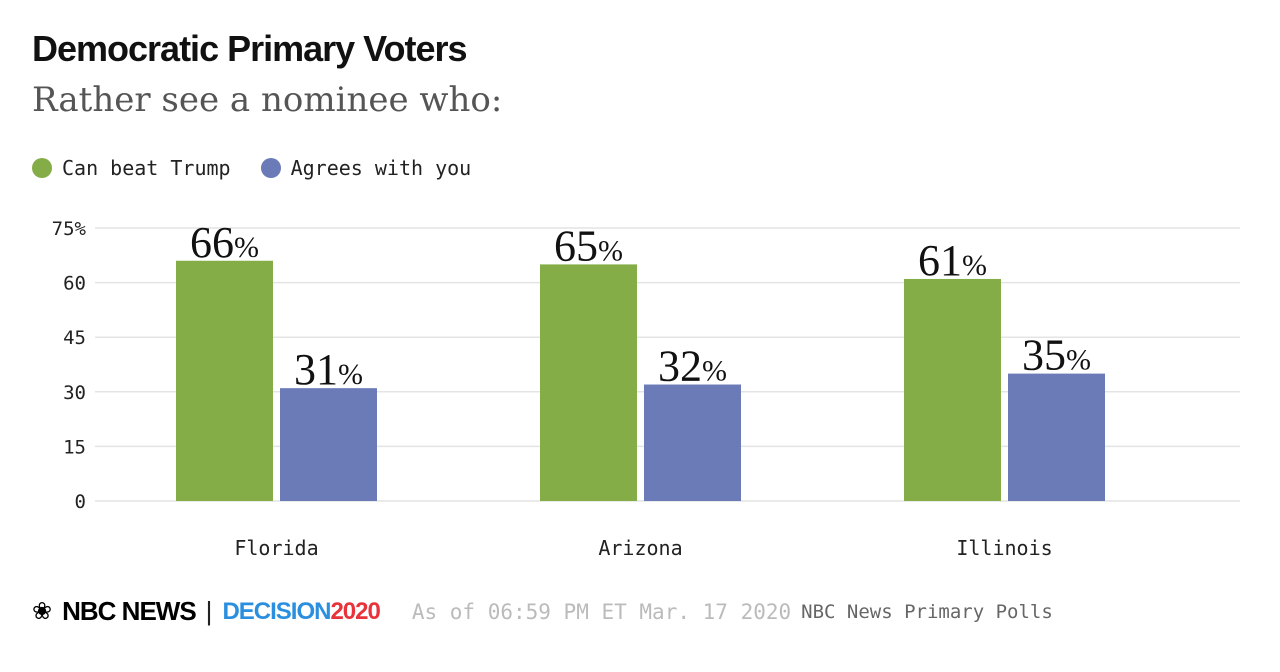  I want to click on data-label: 61%, so click(952, 260).